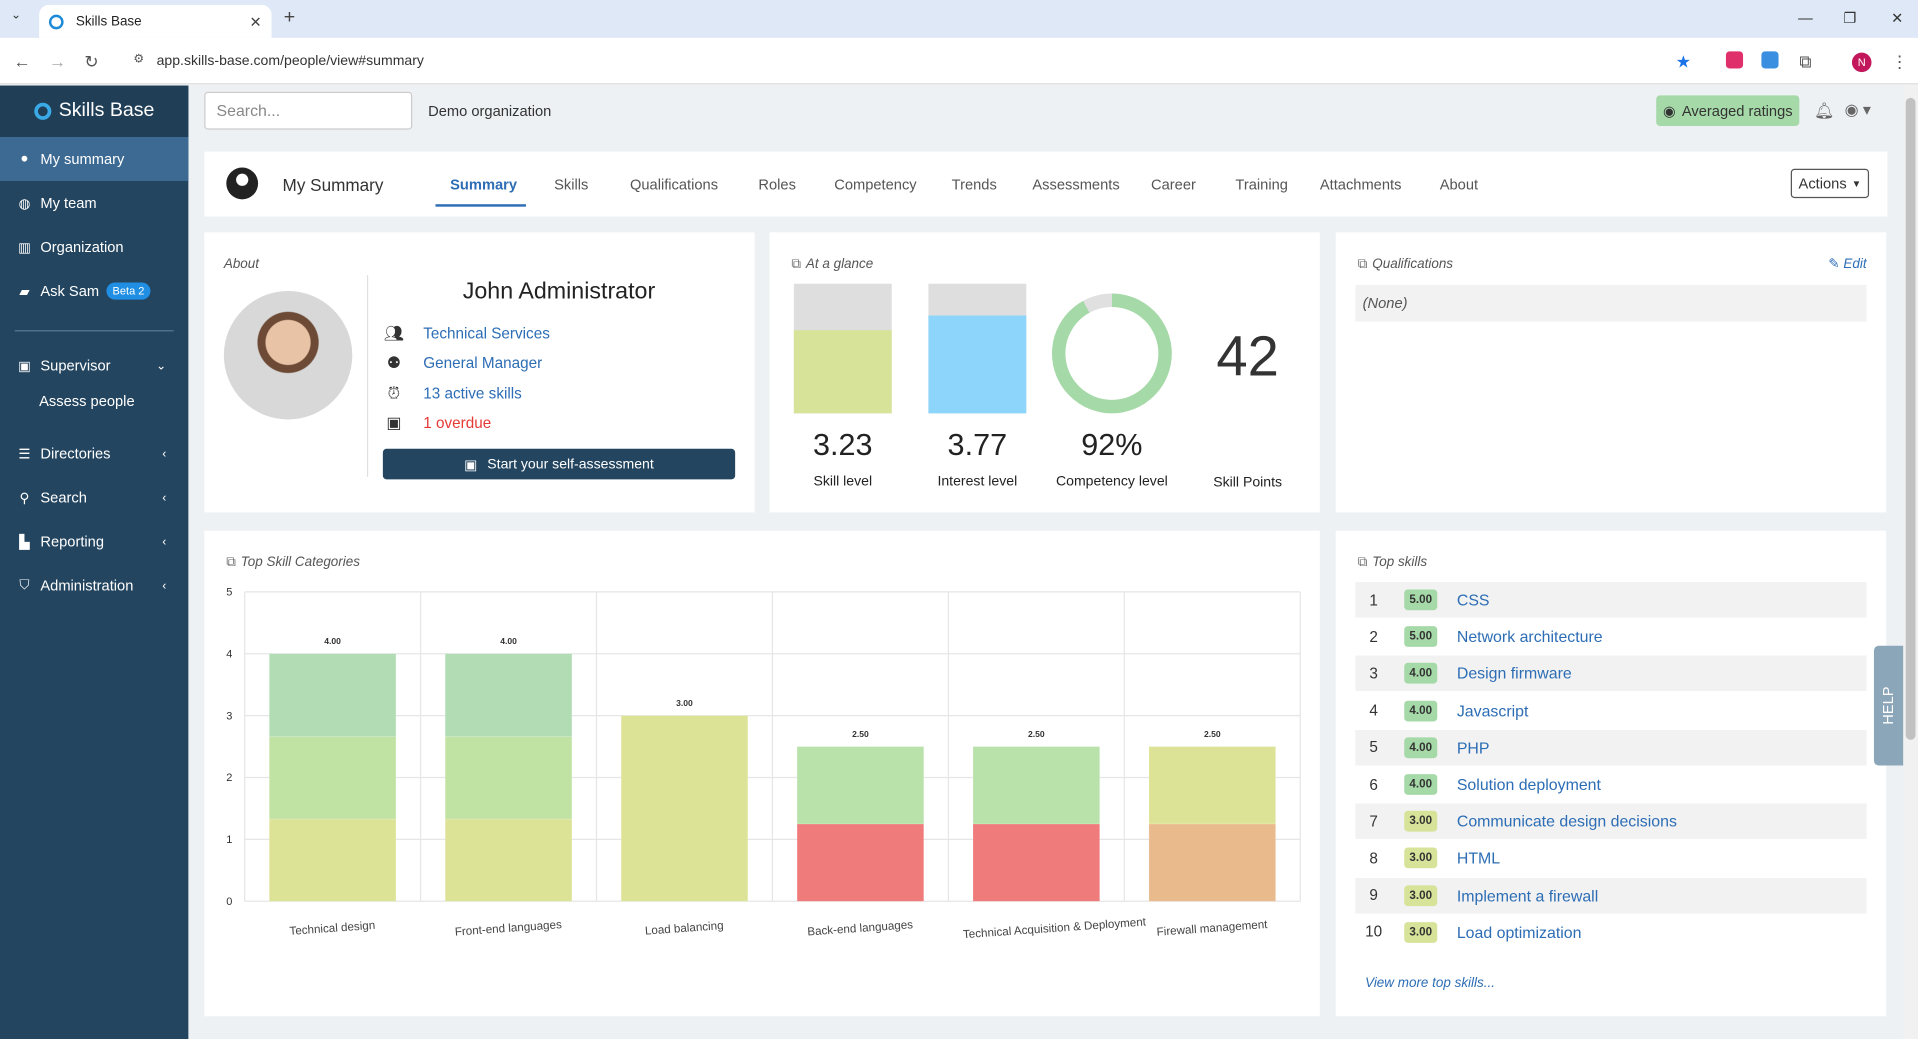  I want to click on reload-icon: ↻, so click(91, 61).